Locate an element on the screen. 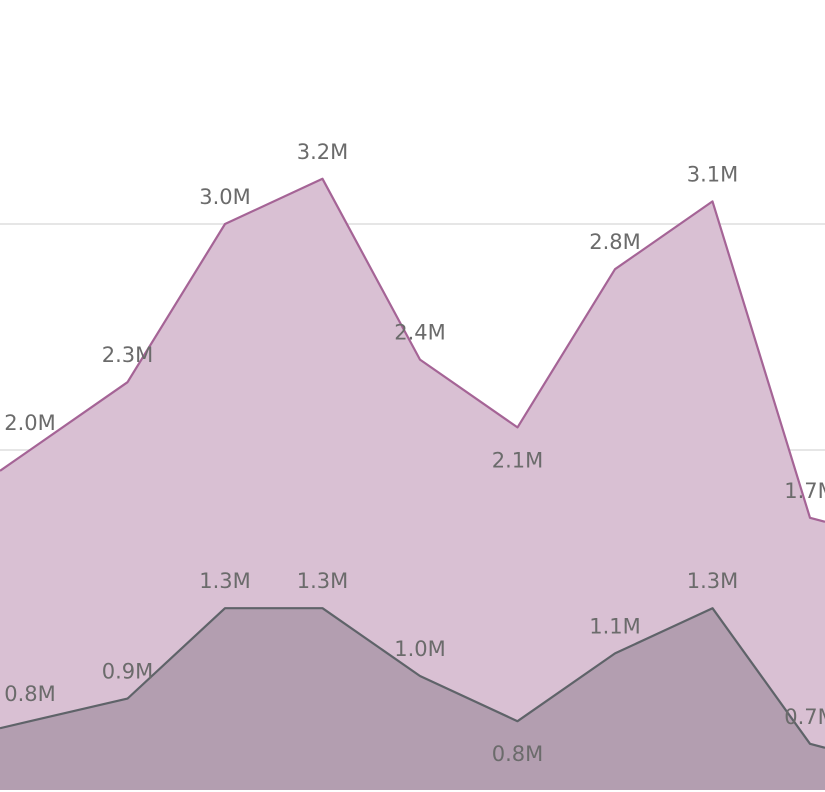  data-label-lower-6: 1.1M is located at coordinates (615, 626).